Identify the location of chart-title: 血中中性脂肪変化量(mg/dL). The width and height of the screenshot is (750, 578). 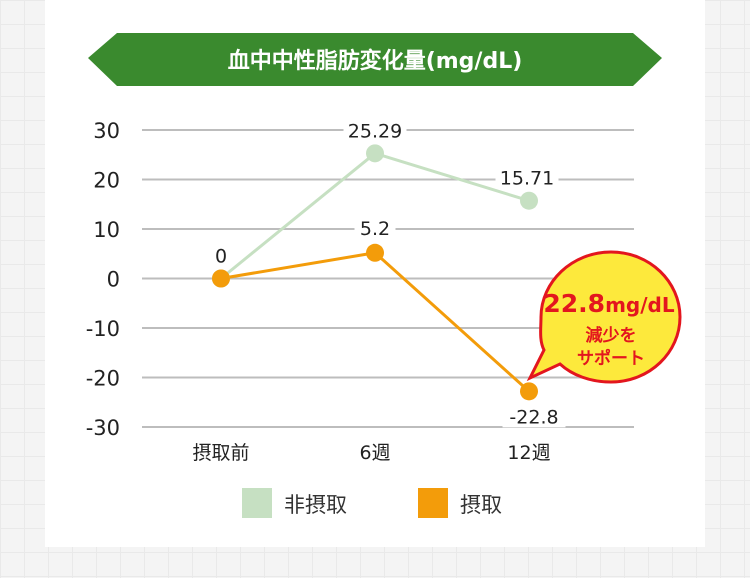
(375, 61).